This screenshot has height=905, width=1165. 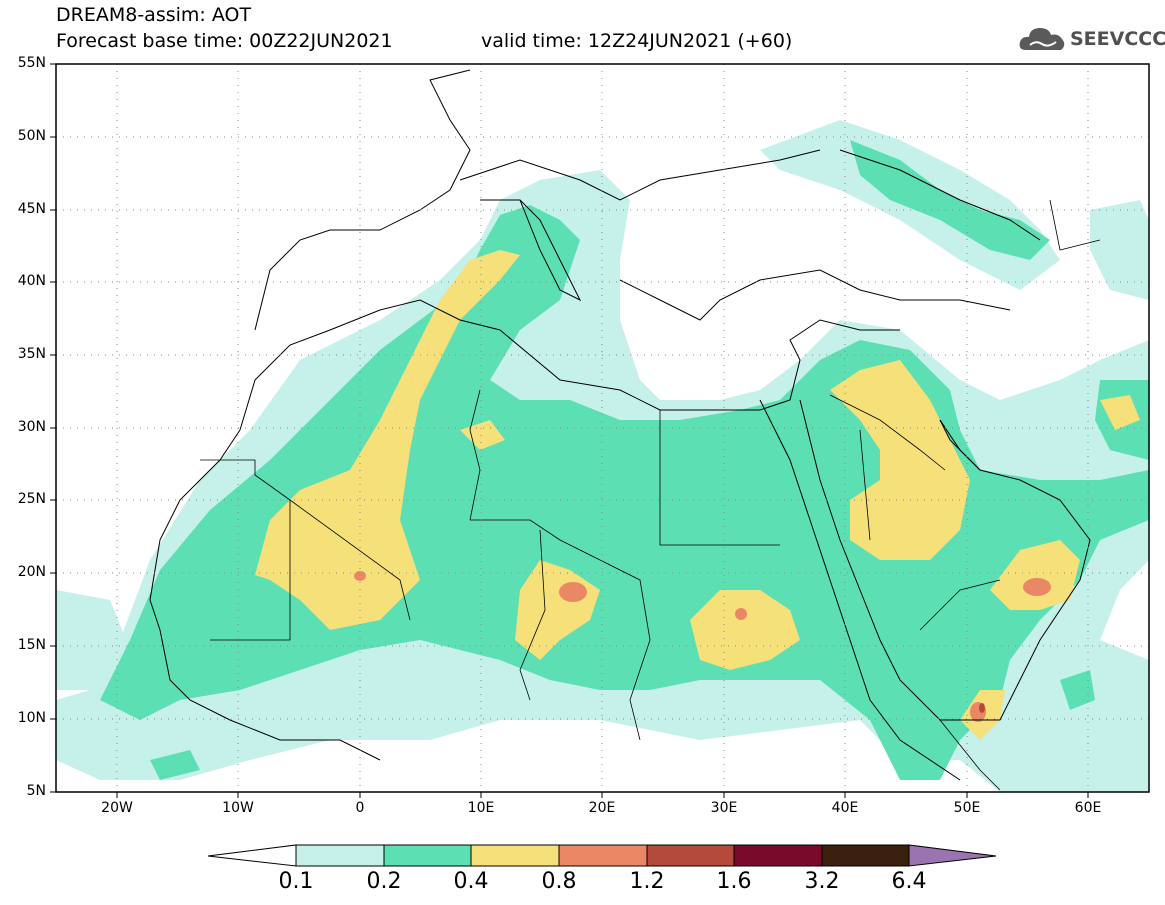 What do you see at coordinates (252, 855) in the screenshot?
I see `colorbar-under-arrow` at bounding box center [252, 855].